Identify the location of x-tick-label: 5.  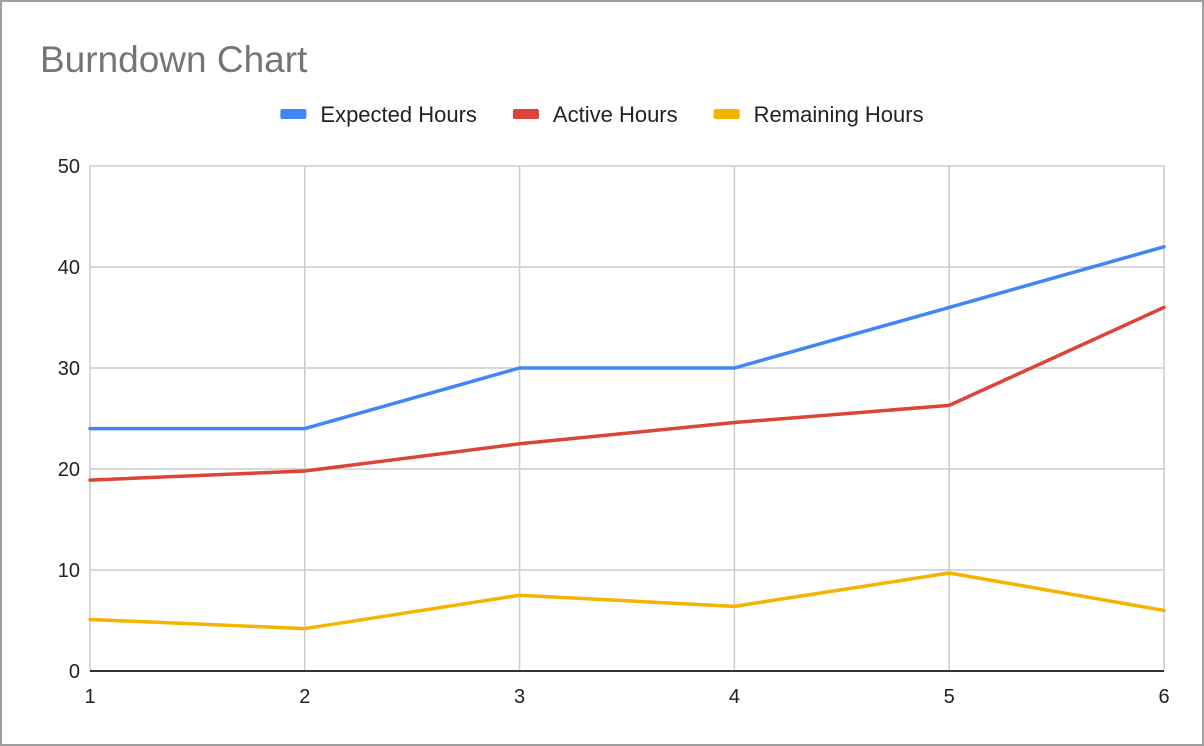
(949, 697).